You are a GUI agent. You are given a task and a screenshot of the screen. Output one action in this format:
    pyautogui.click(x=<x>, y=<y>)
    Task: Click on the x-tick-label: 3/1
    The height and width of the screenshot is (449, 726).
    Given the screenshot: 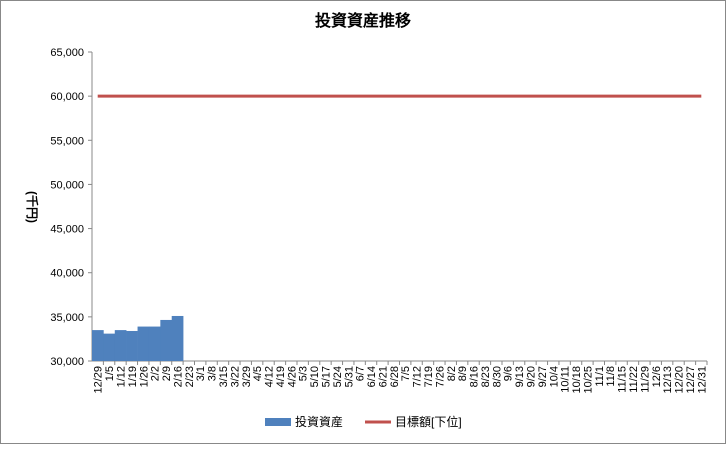 What is the action you would take?
    pyautogui.click(x=201, y=373)
    